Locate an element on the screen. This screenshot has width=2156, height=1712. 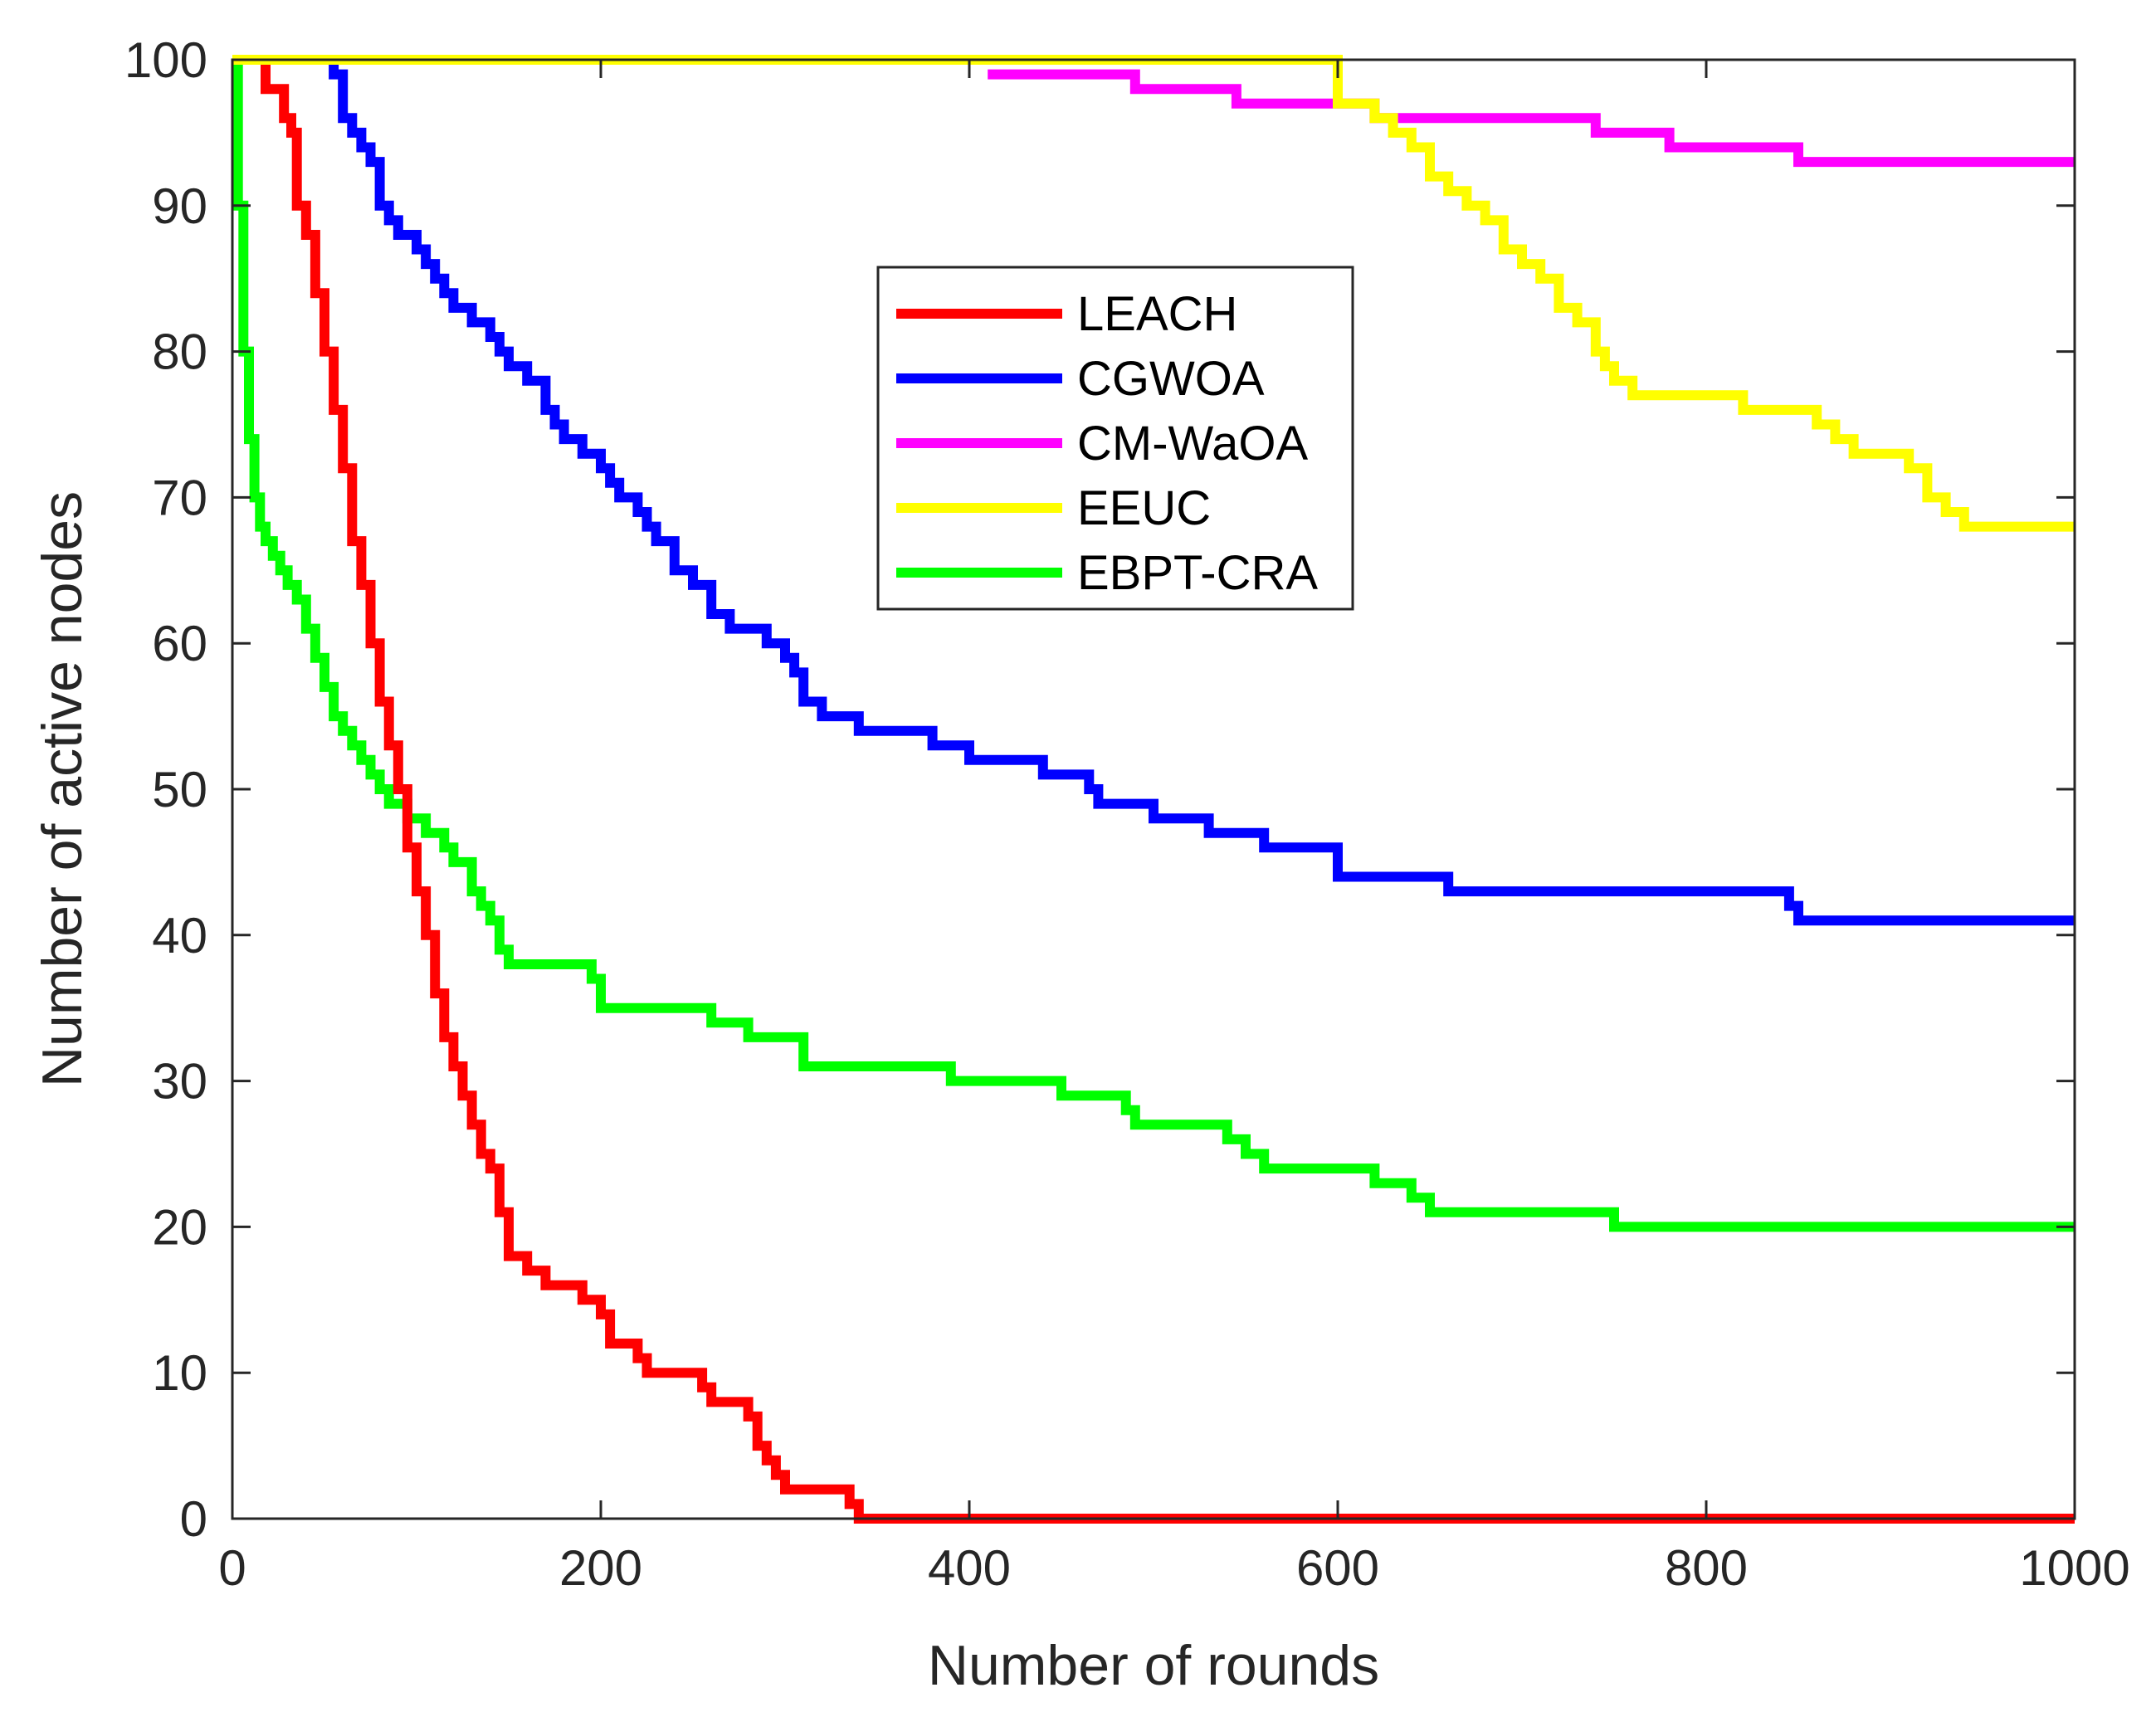
y-tick-label: 70 is located at coordinates (179, 497).